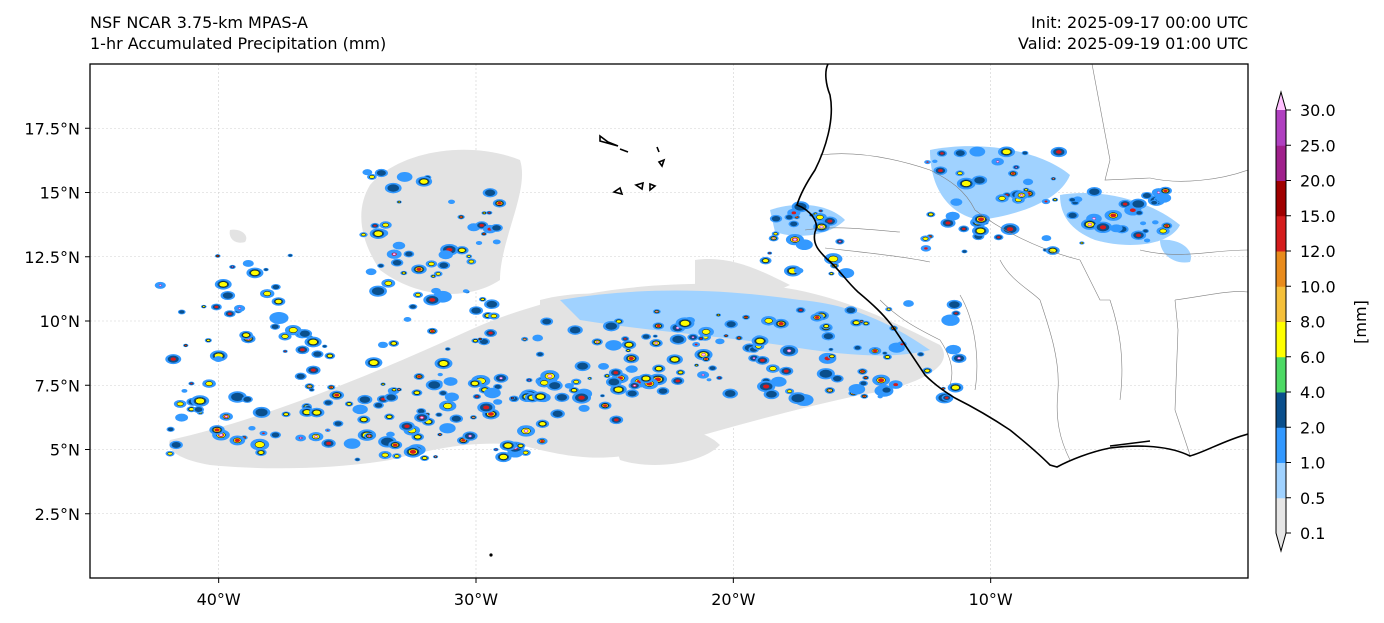  I want to click on colorbar-level-label: 1.0, so click(1312, 463).